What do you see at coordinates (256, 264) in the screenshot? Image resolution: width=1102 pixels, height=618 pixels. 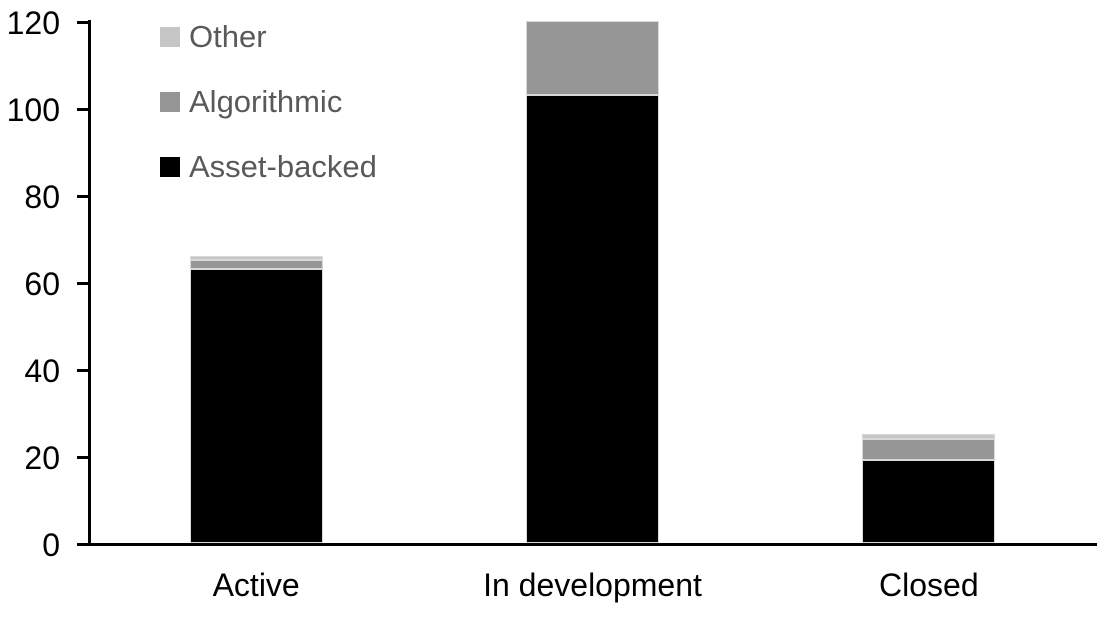 I see `bar-segment-algorithmic-active` at bounding box center [256, 264].